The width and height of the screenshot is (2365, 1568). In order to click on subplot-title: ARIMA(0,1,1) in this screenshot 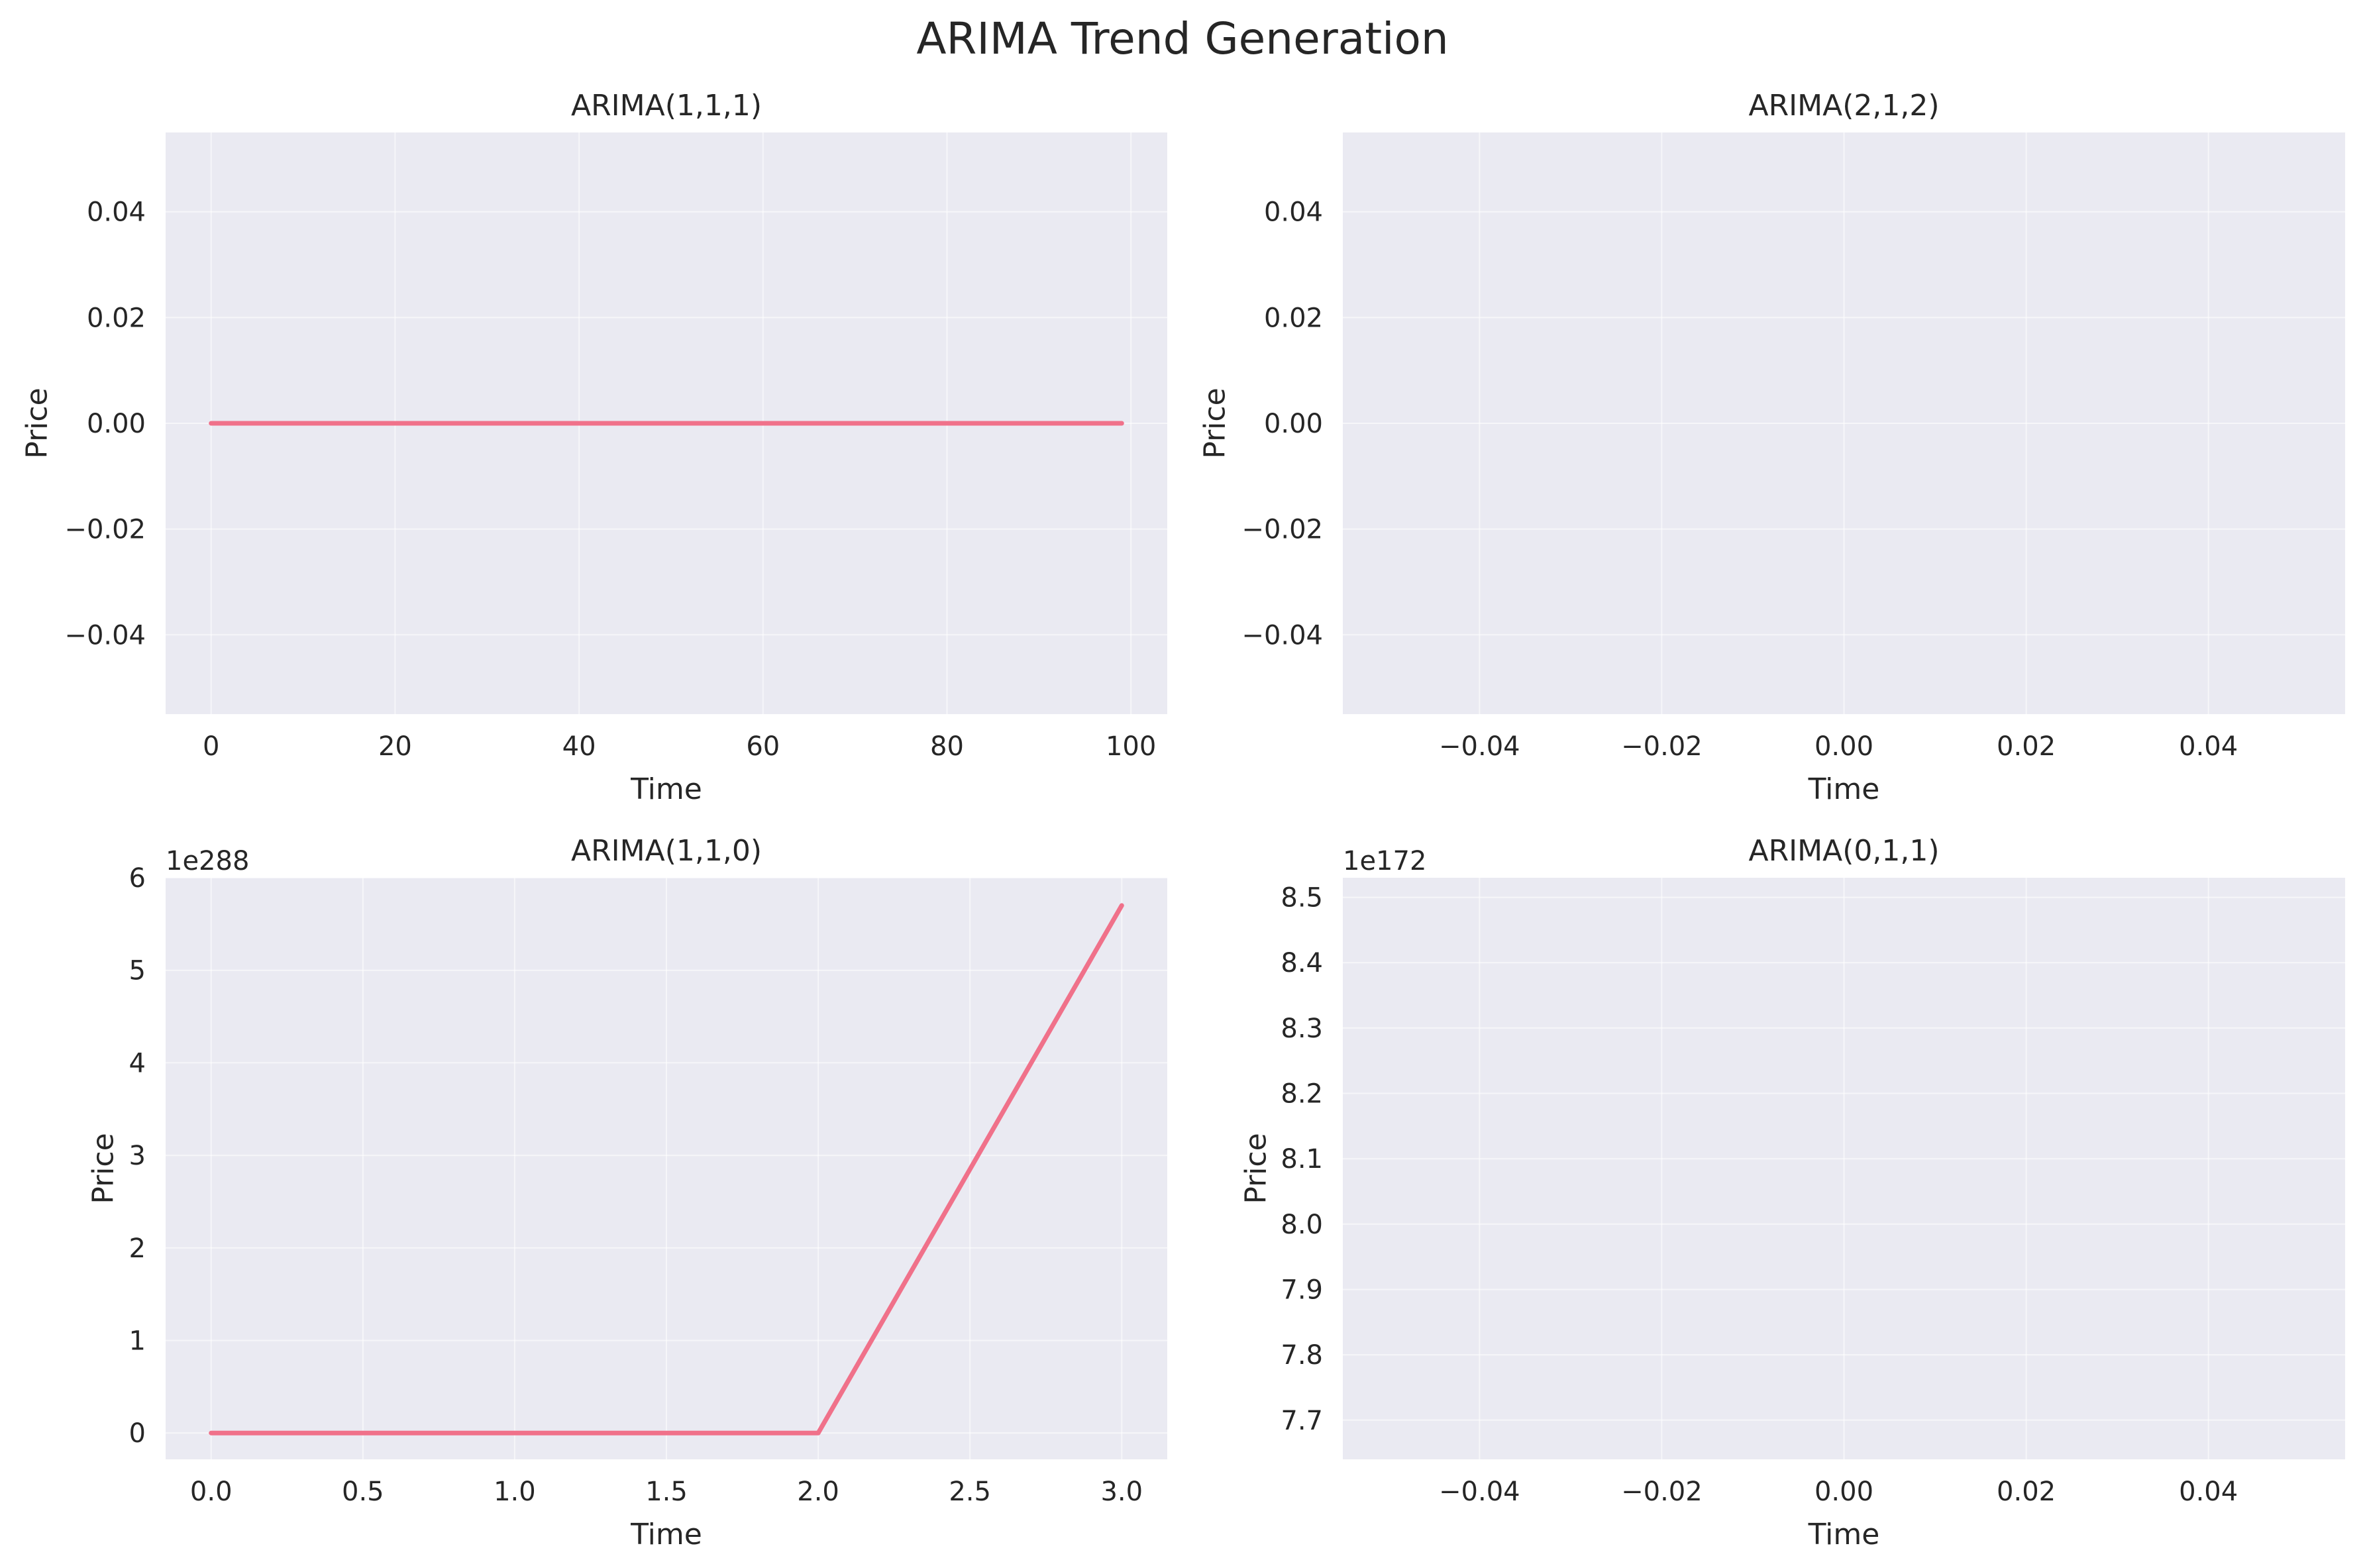, I will do `click(1844, 851)`.